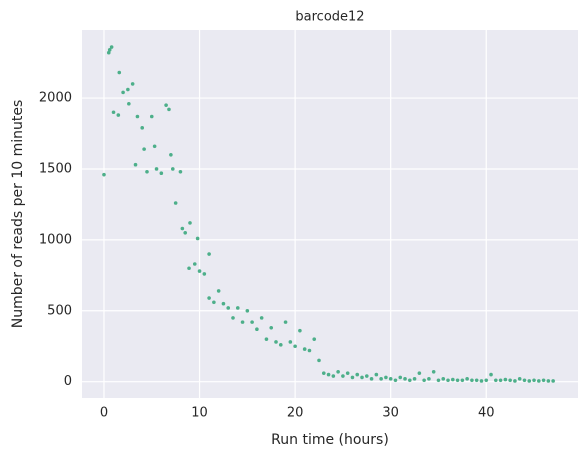  Describe the element at coordinates (329, 17) in the screenshot. I see `chart-title: barcode12` at that location.